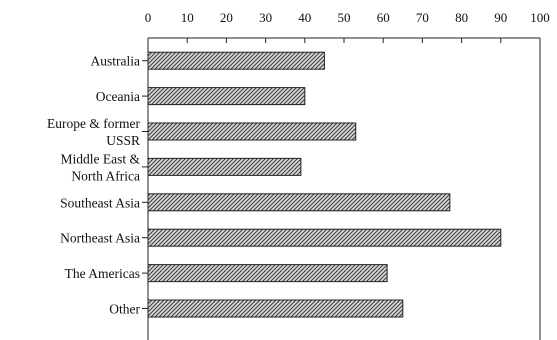 The width and height of the screenshot is (557, 340). What do you see at coordinates (500, 17) in the screenshot?
I see `x-tick-label: 90` at bounding box center [500, 17].